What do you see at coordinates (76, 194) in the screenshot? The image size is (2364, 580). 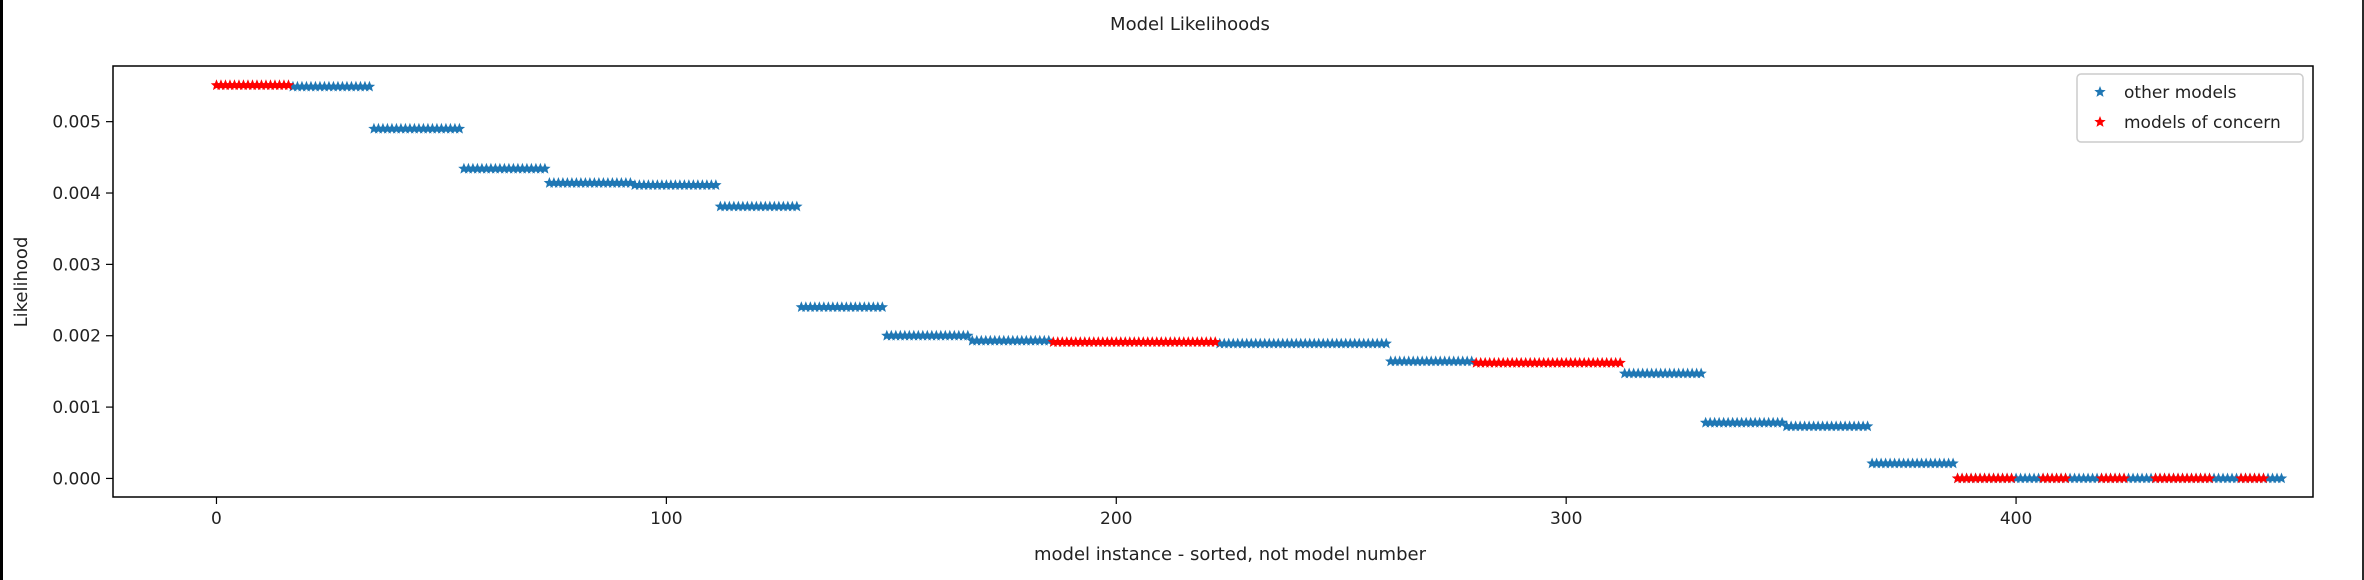 I see `y-tick-label: 0.004` at bounding box center [76, 194].